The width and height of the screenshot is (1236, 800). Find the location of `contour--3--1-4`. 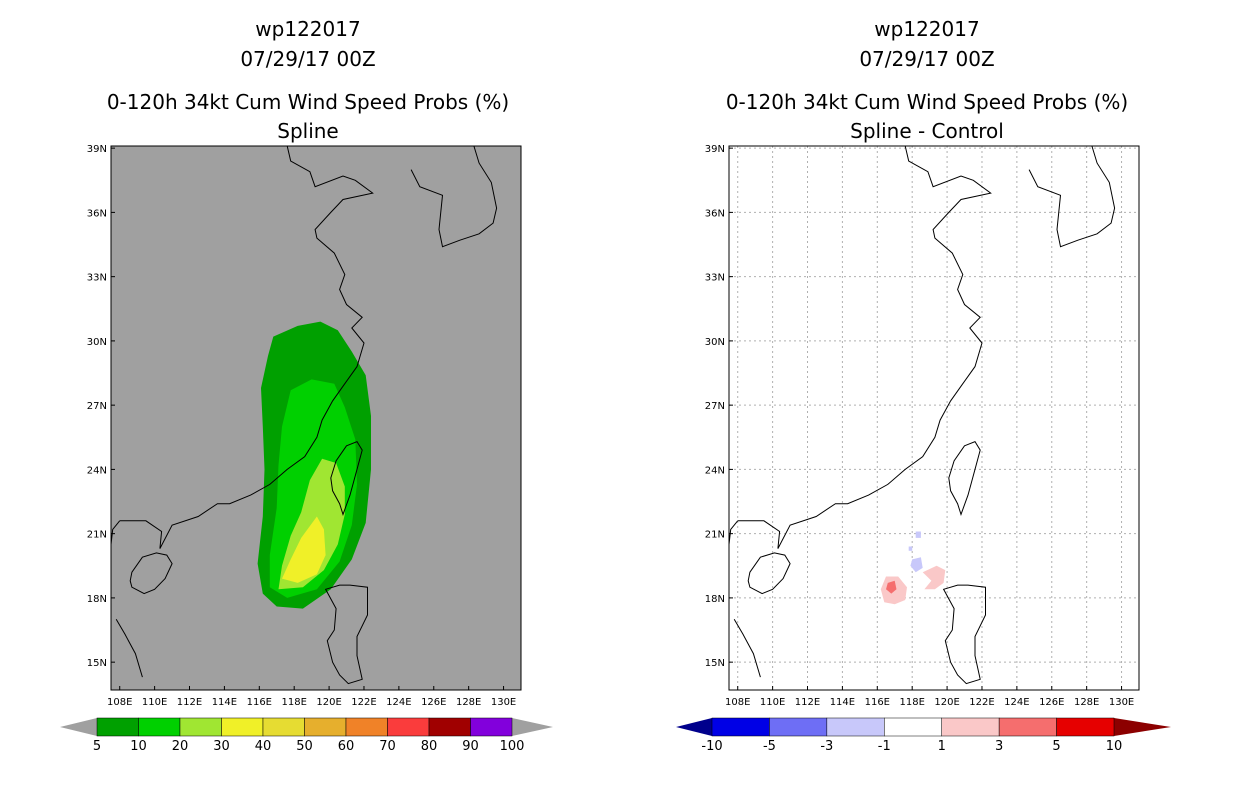

contour--3--1-4 is located at coordinates (918, 534).